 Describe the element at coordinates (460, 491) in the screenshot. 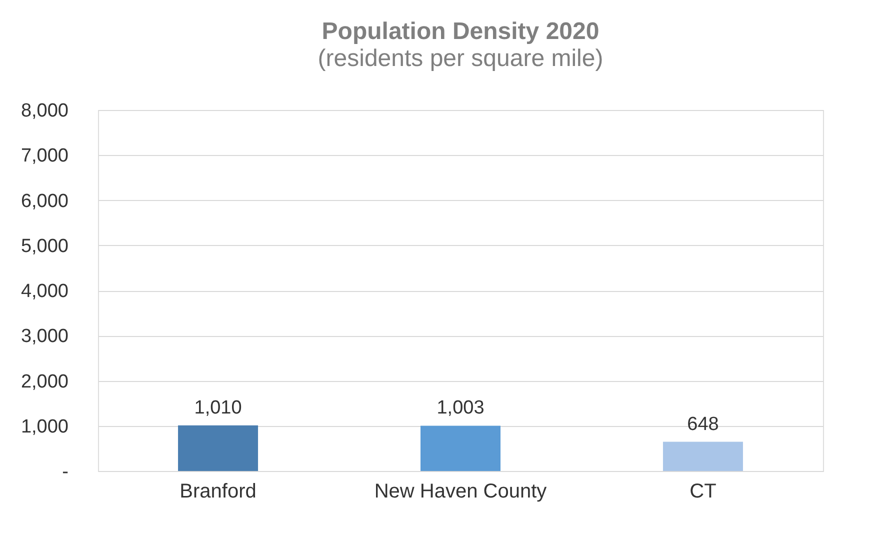

I see `x-tick-label: New Haven County` at that location.